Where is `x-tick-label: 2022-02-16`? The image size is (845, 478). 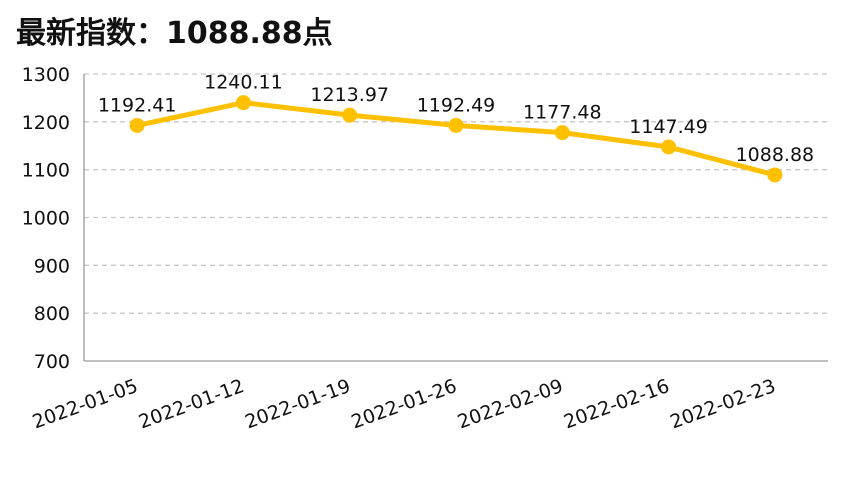 x-tick-label: 2022-02-16 is located at coordinates (616, 404).